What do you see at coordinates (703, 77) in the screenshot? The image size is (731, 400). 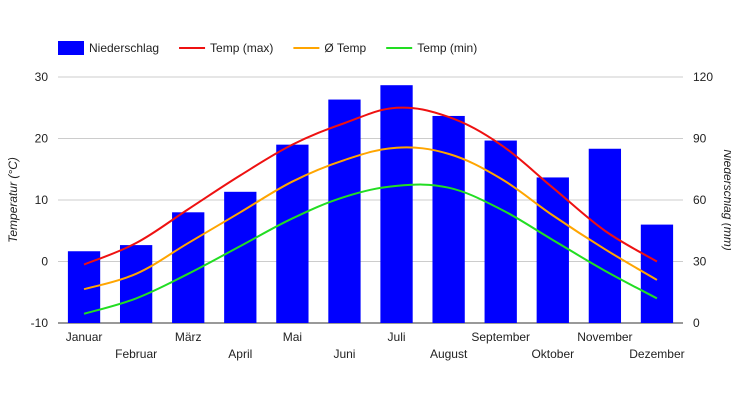 I see `y2-tick-label: 120` at bounding box center [703, 77].